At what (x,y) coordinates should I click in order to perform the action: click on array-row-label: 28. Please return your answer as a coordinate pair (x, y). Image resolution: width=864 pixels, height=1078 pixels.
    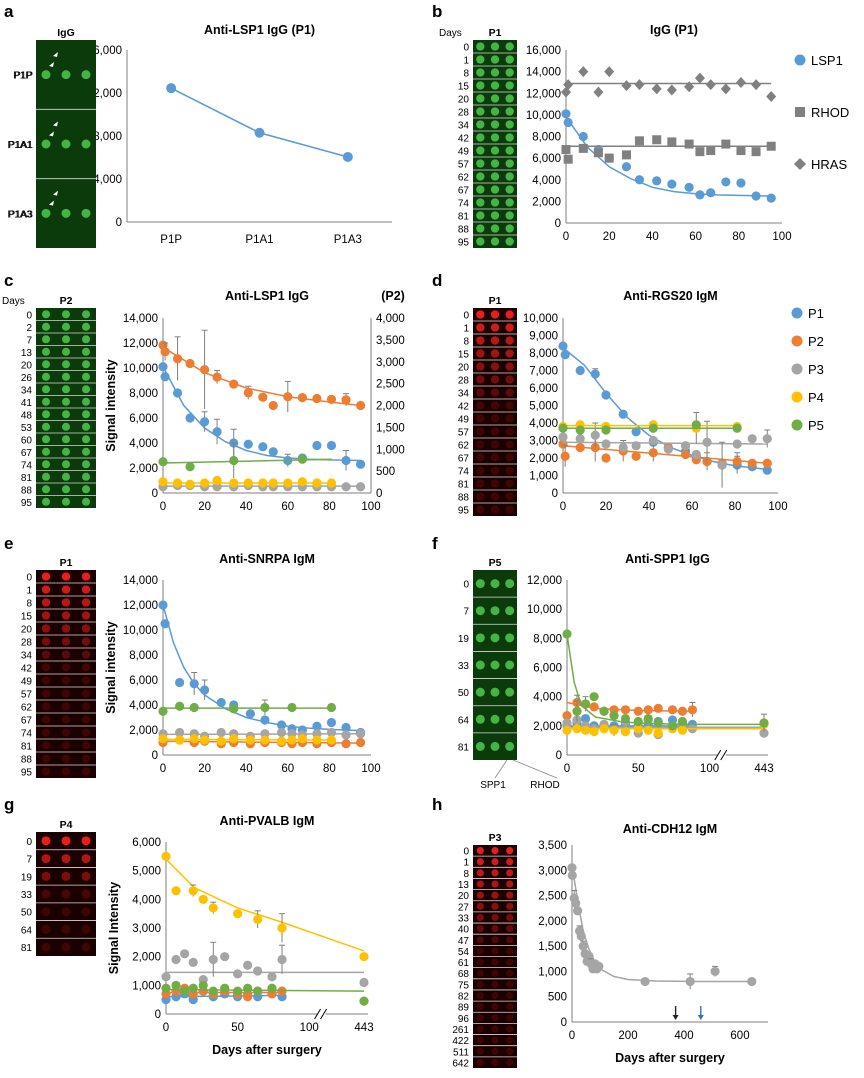
    Looking at the image, I should click on (464, 381).